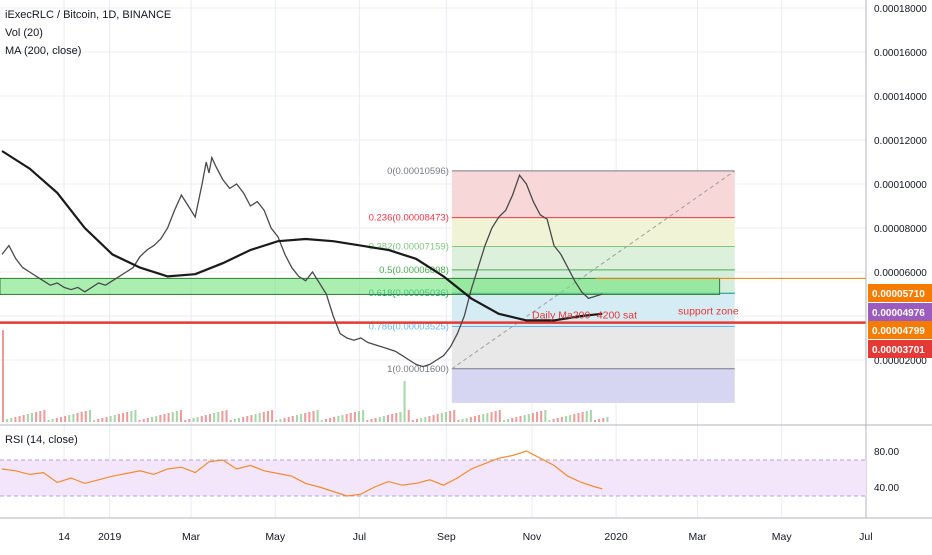 This screenshot has height=555, width=932. Describe the element at coordinates (900, 53) in the screenshot. I see `price-tick-label: 0.00016000` at that location.